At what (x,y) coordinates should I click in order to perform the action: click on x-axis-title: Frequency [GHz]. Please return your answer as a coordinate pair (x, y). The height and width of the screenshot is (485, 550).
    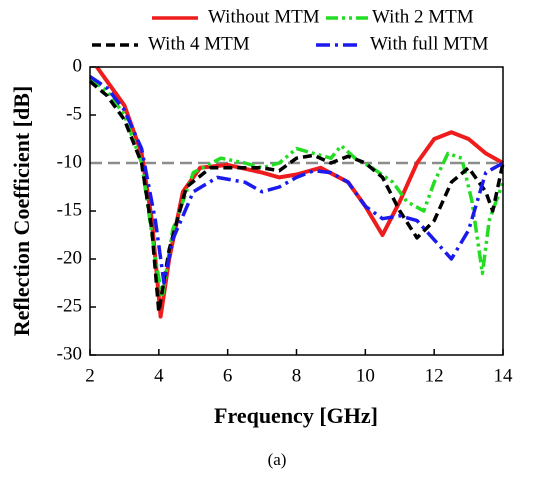
    Looking at the image, I should click on (296, 415).